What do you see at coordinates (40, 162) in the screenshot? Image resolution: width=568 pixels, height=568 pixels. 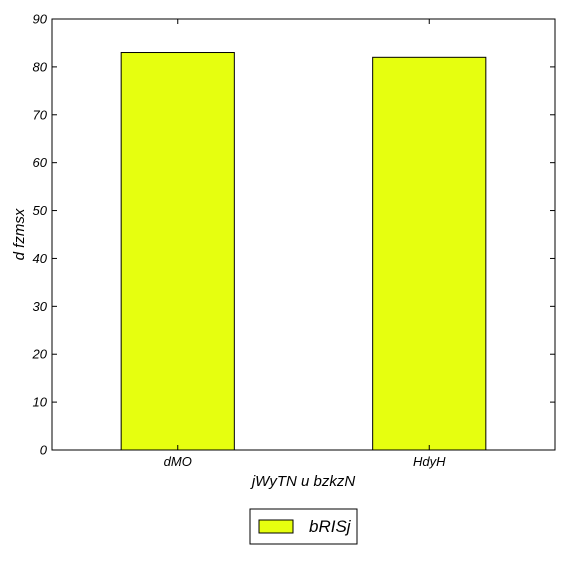 I see `y-tick-label: 60` at bounding box center [40, 162].